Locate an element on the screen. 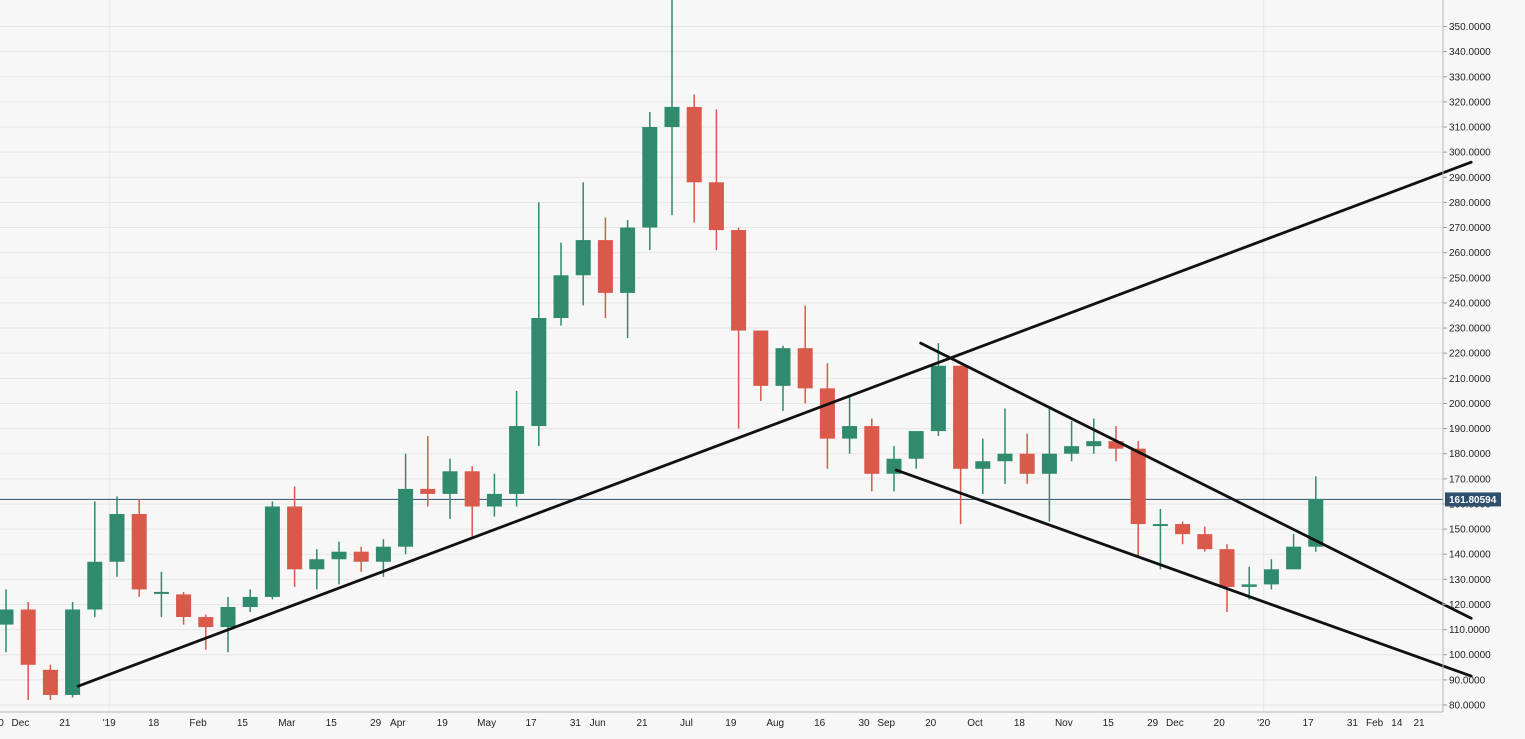 The height and width of the screenshot is (739, 1525). y-tick-label: 240.0000 is located at coordinates (1470, 303).